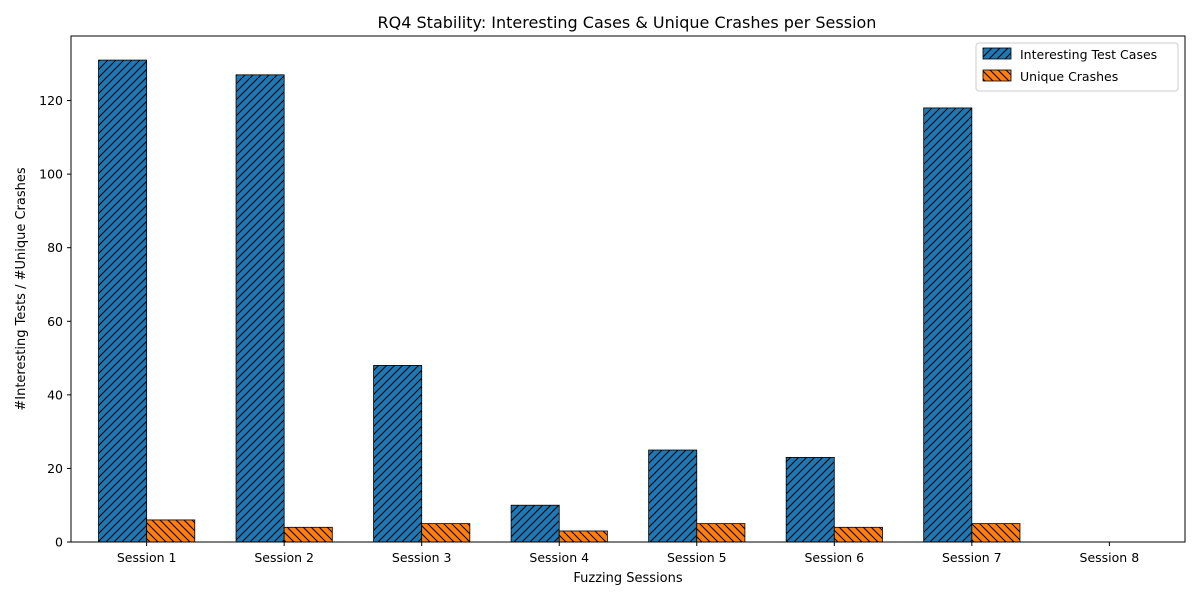 This screenshot has height=600, width=1200. Describe the element at coordinates (59, 542) in the screenshot. I see `y-tick-label: 0` at that location.